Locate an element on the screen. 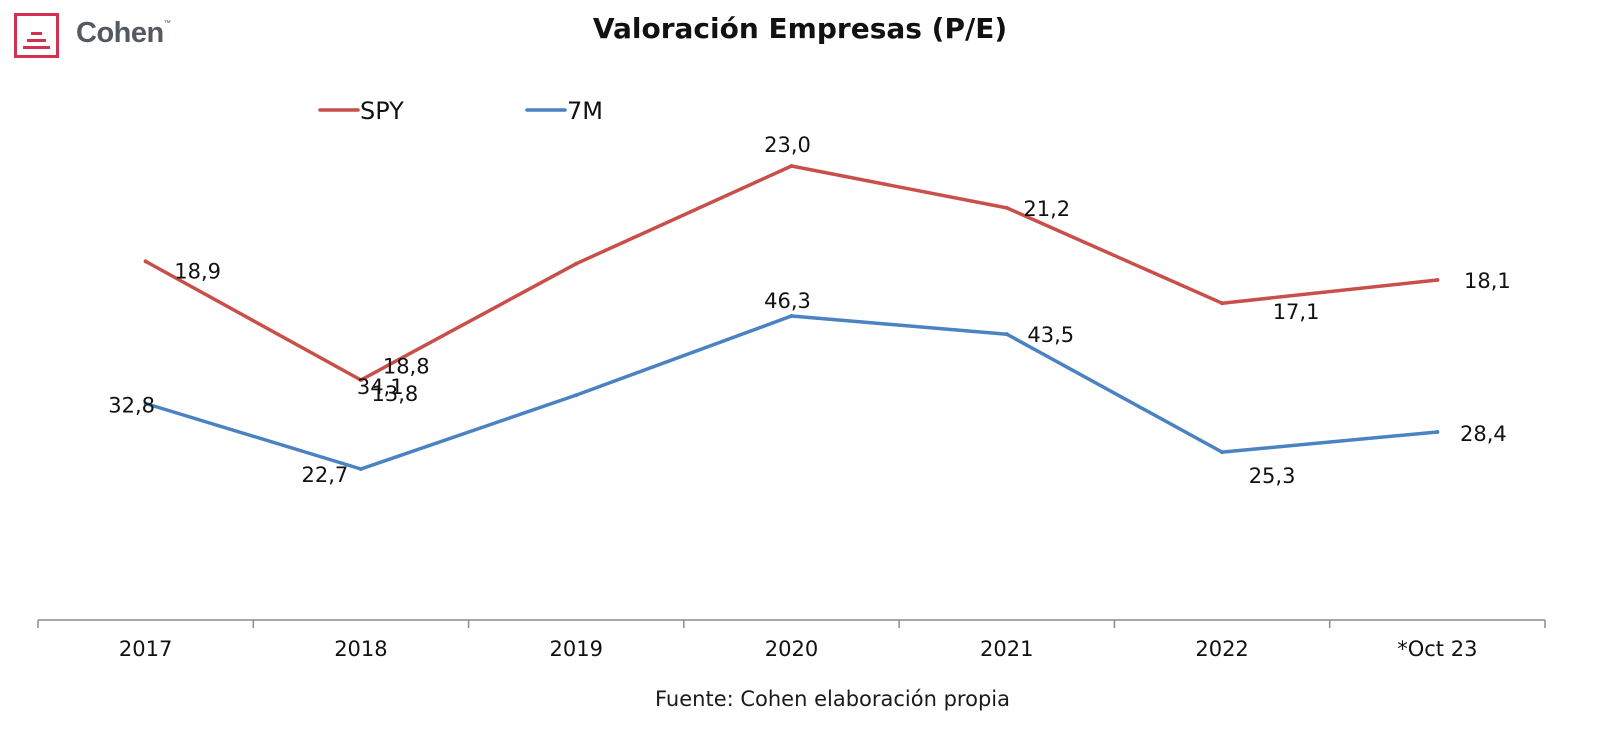  data-label: 18,8 is located at coordinates (406, 367).